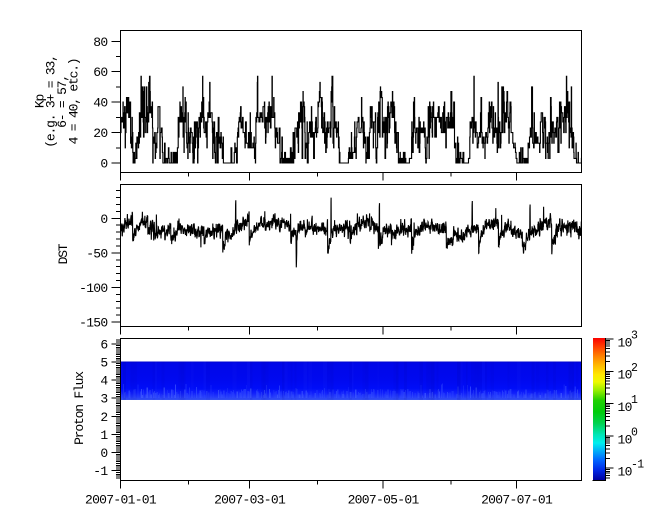  I want to click on svg-text: -150, so click(93, 323).